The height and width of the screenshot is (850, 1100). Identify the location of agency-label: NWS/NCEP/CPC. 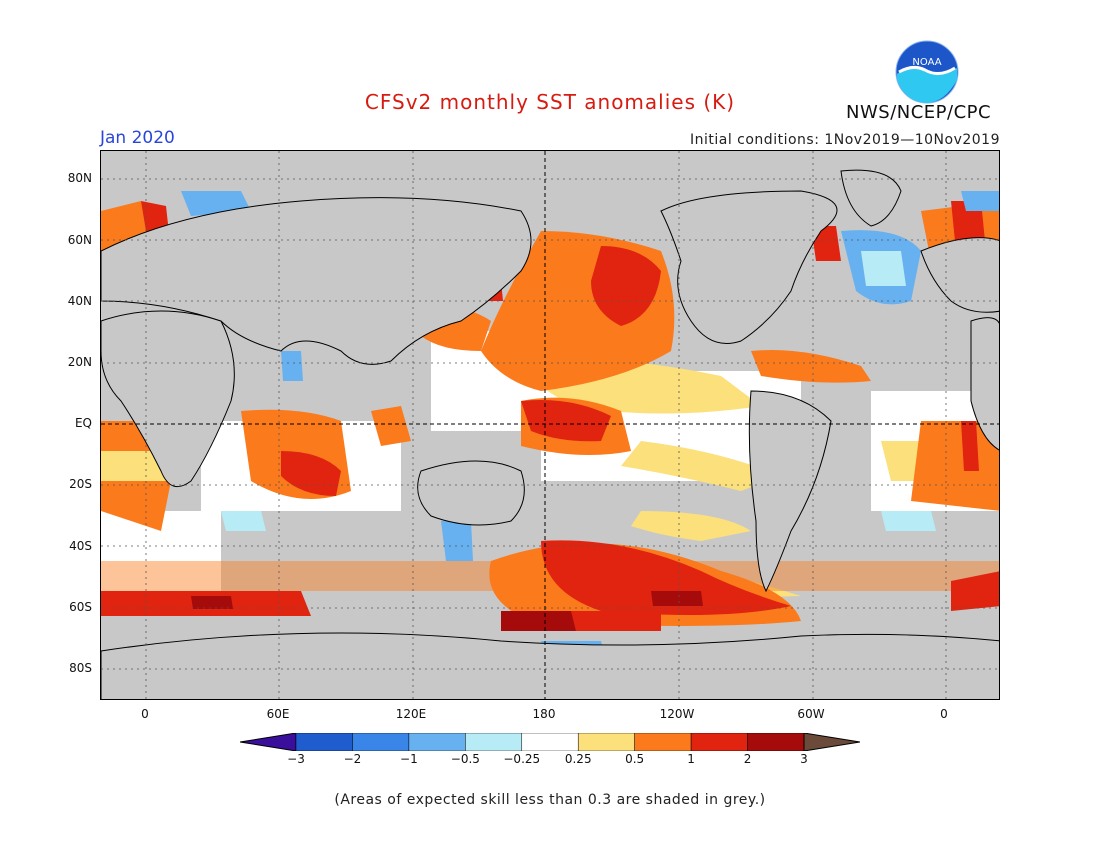
(919, 112).